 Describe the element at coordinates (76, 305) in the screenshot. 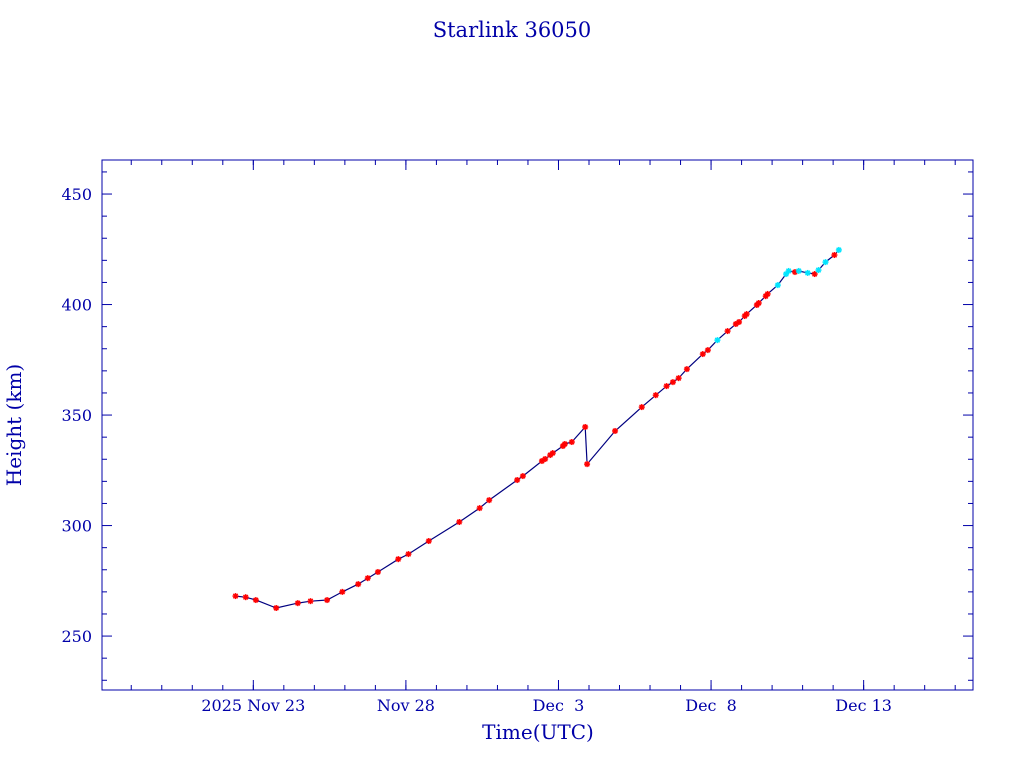

I see `y-tick-label: 400` at that location.